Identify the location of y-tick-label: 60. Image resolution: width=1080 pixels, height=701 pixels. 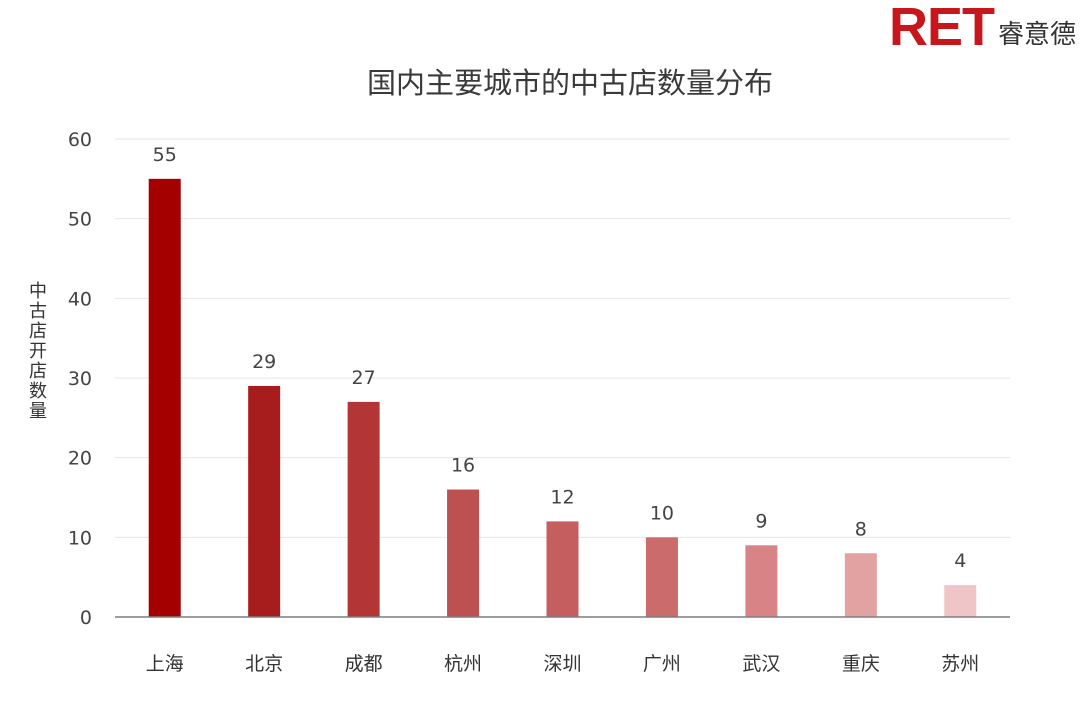
(80, 140).